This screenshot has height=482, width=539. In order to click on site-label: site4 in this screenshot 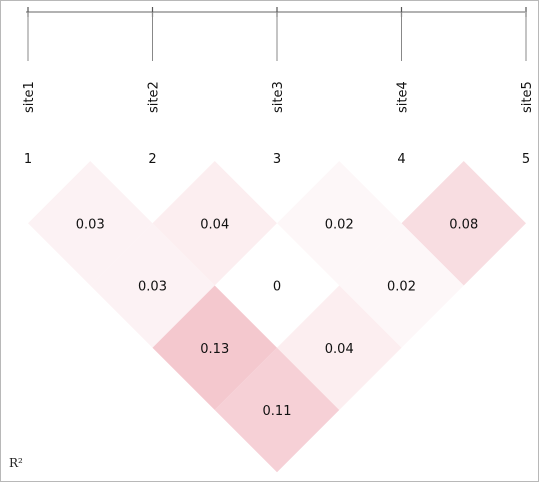, I will do `click(403, 97)`.